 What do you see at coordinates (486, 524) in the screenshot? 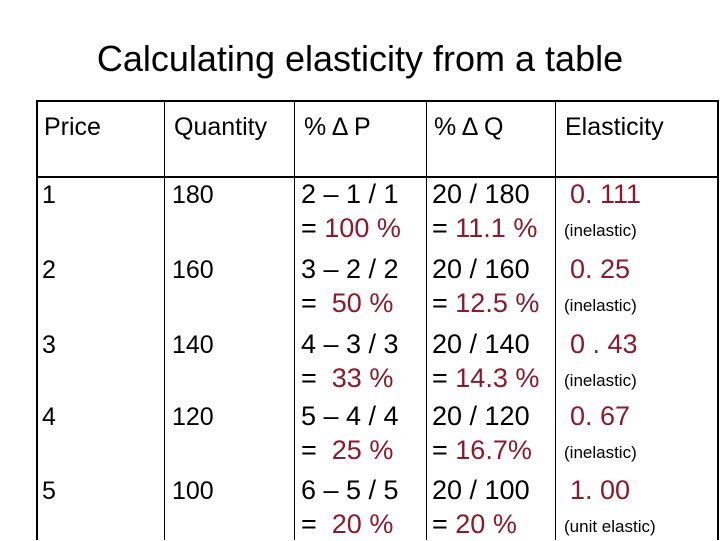
I see `quantity-change-value: 20 %` at bounding box center [486, 524].